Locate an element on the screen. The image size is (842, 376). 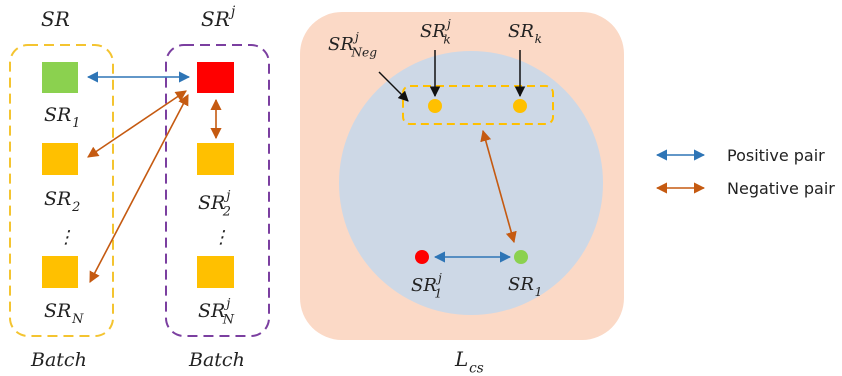
label-srk: SRk is located at coordinates (525, 33).